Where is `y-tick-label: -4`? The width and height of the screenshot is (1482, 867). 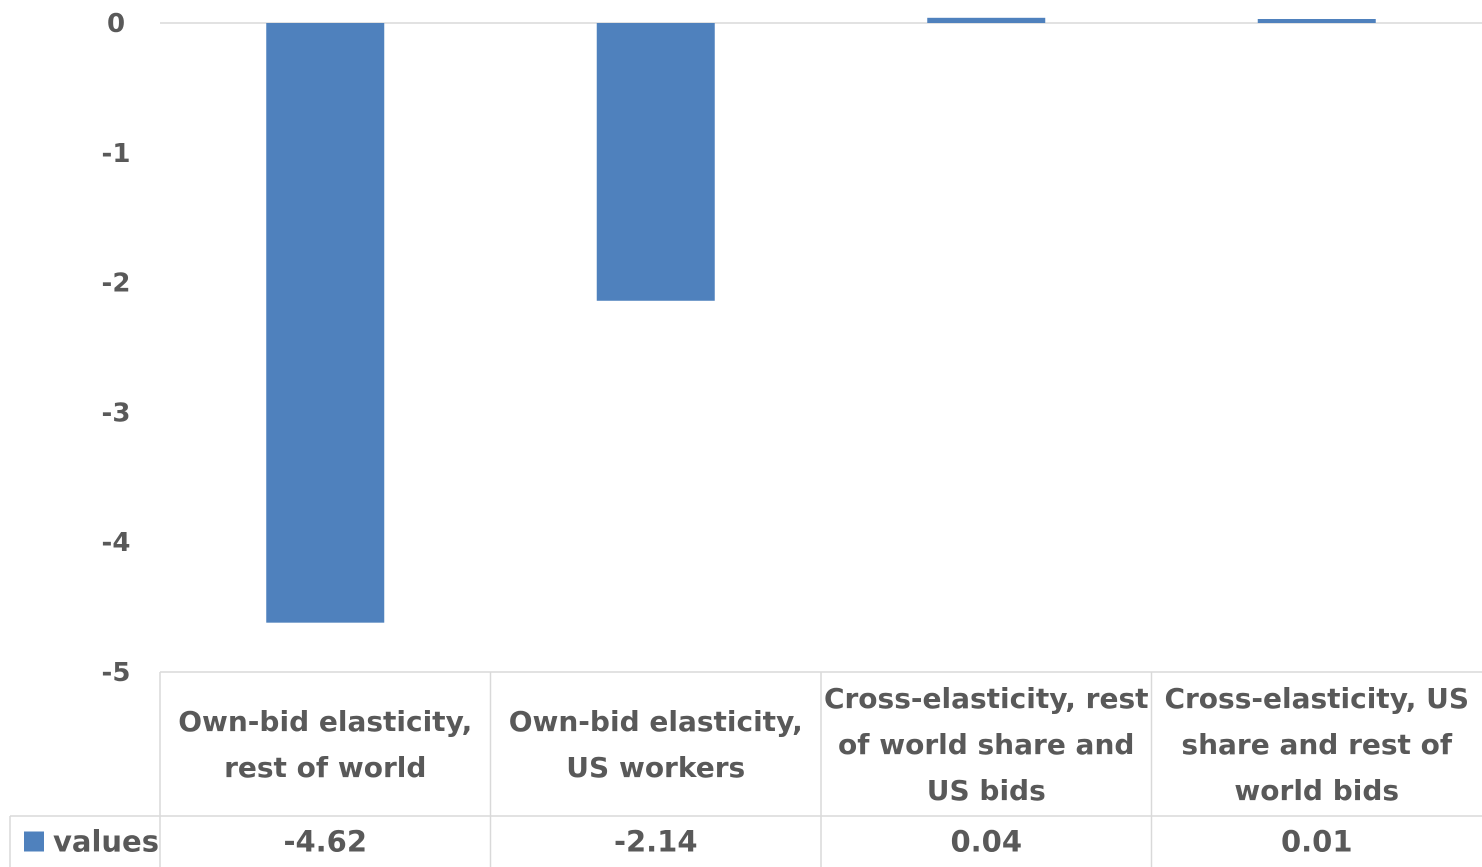
y-tick-label: -4 is located at coordinates (116, 543).